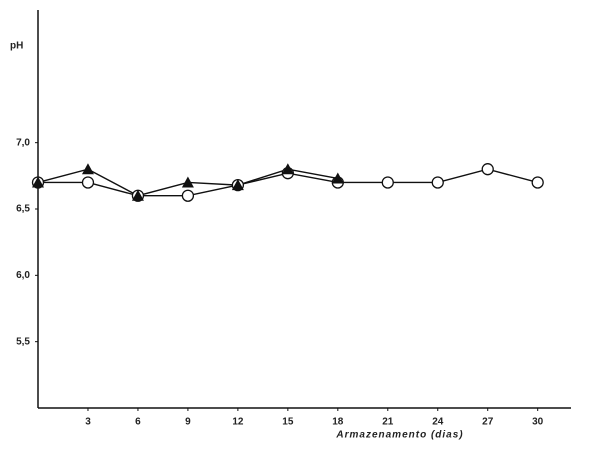 This screenshot has height=452, width=600. I want to click on x-tick-label: 27, so click(488, 422).